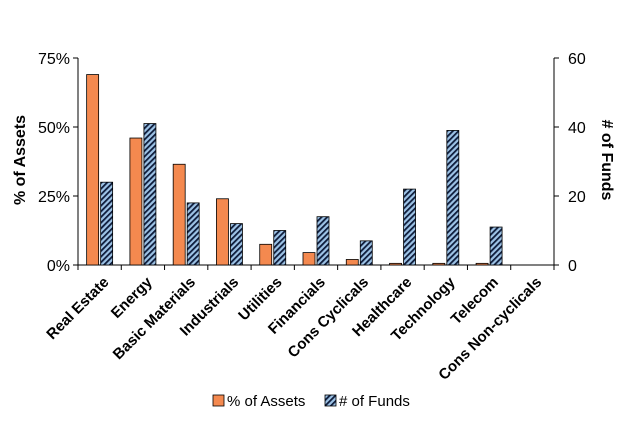 Image resolution: width=630 pixels, height=426 pixels. I want to click on y-left-tick-label: 50%, so click(54, 128).